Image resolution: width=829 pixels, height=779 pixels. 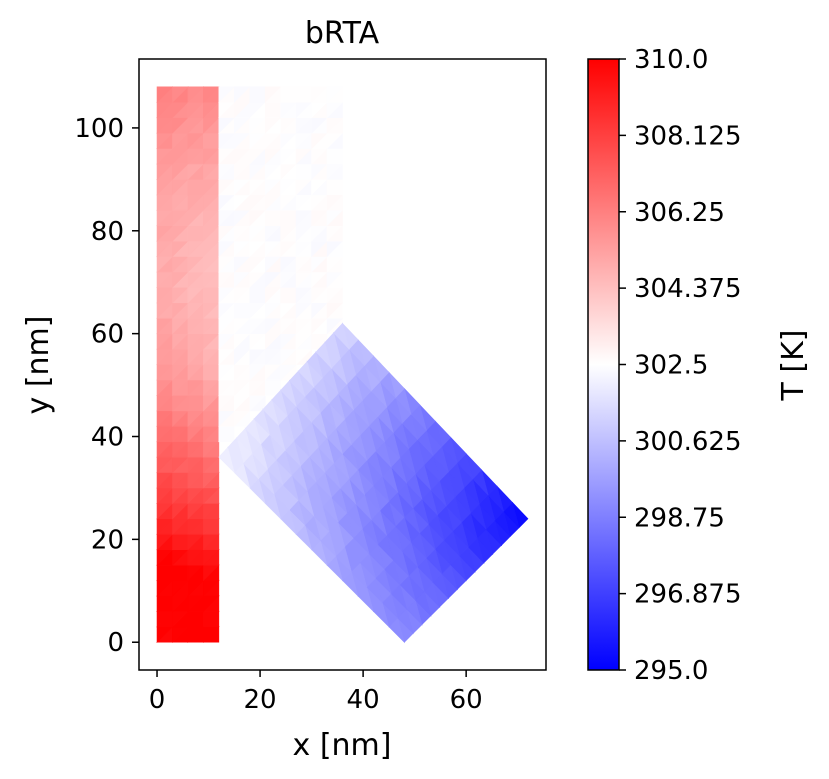 What do you see at coordinates (363, 700) in the screenshot?
I see `x-tick-label: 40` at bounding box center [363, 700].